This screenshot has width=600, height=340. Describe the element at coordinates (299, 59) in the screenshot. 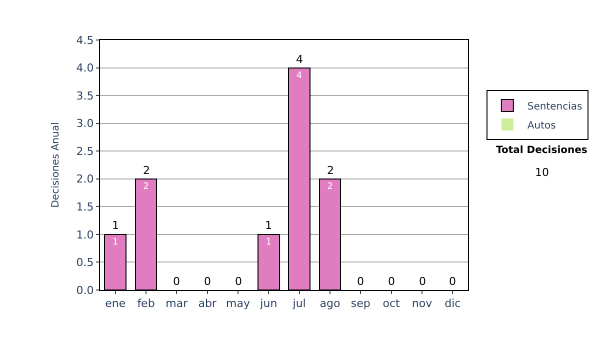

I see `total-label: 4` at that location.